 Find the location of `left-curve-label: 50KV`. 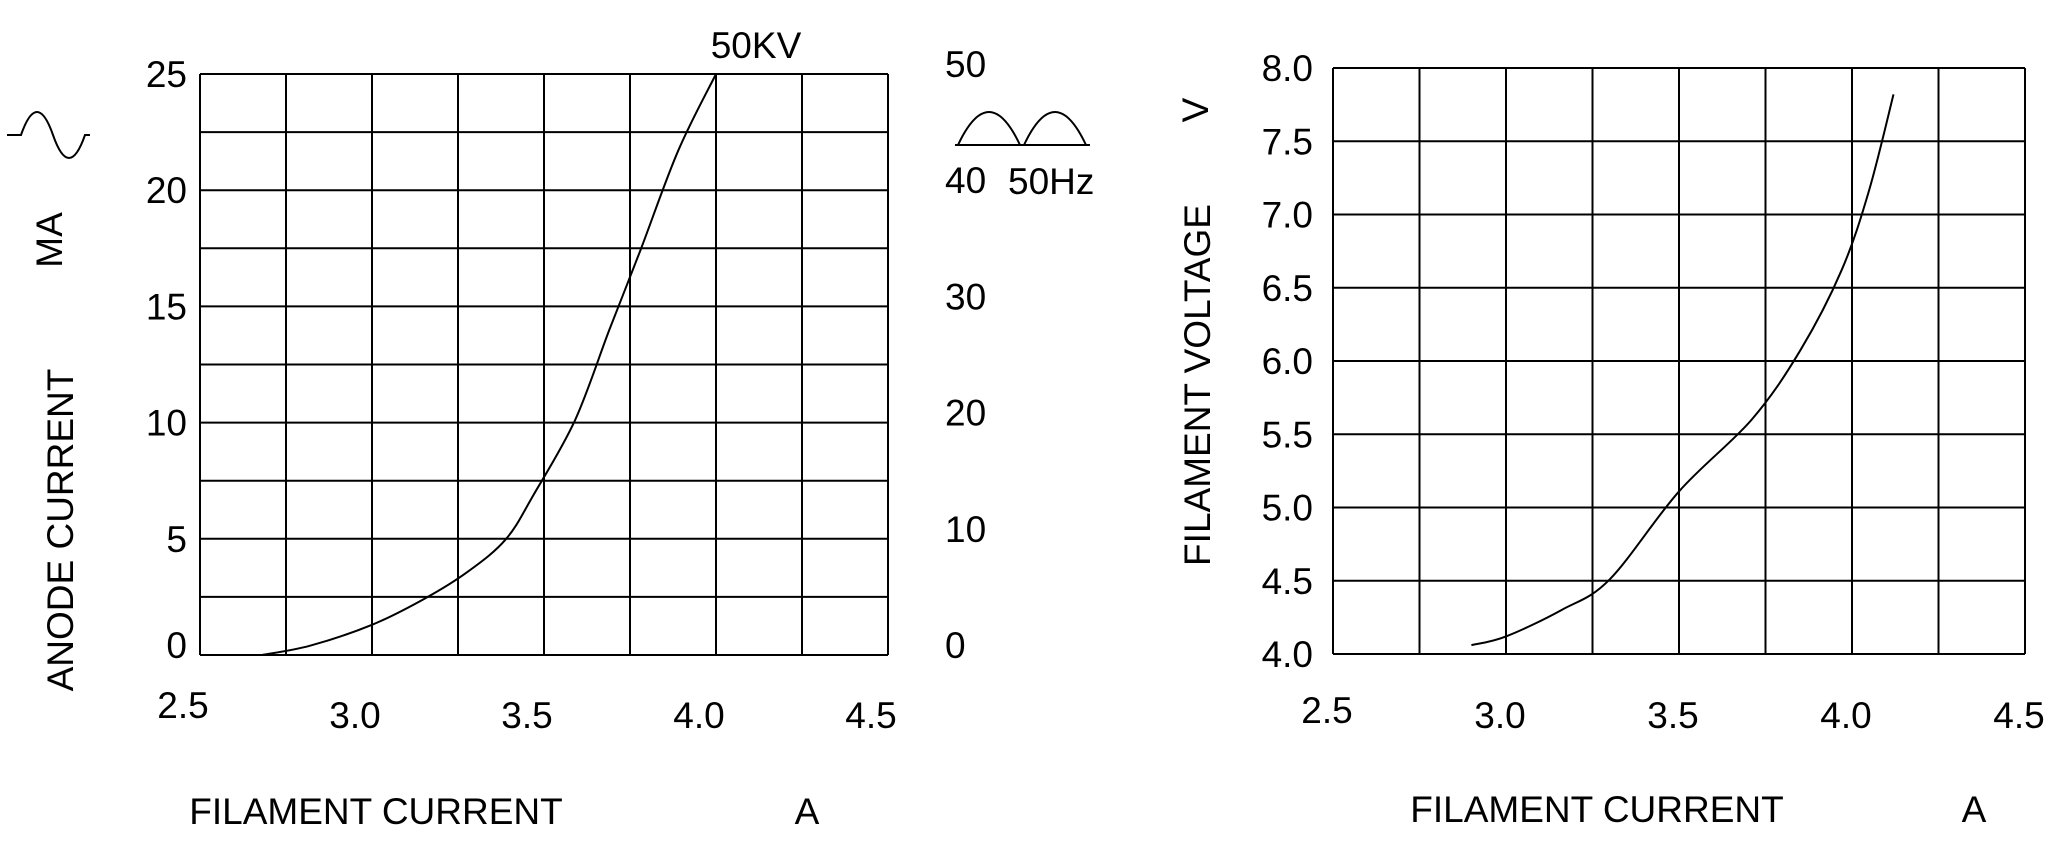

left-curve-label: 50KV is located at coordinates (756, 45).